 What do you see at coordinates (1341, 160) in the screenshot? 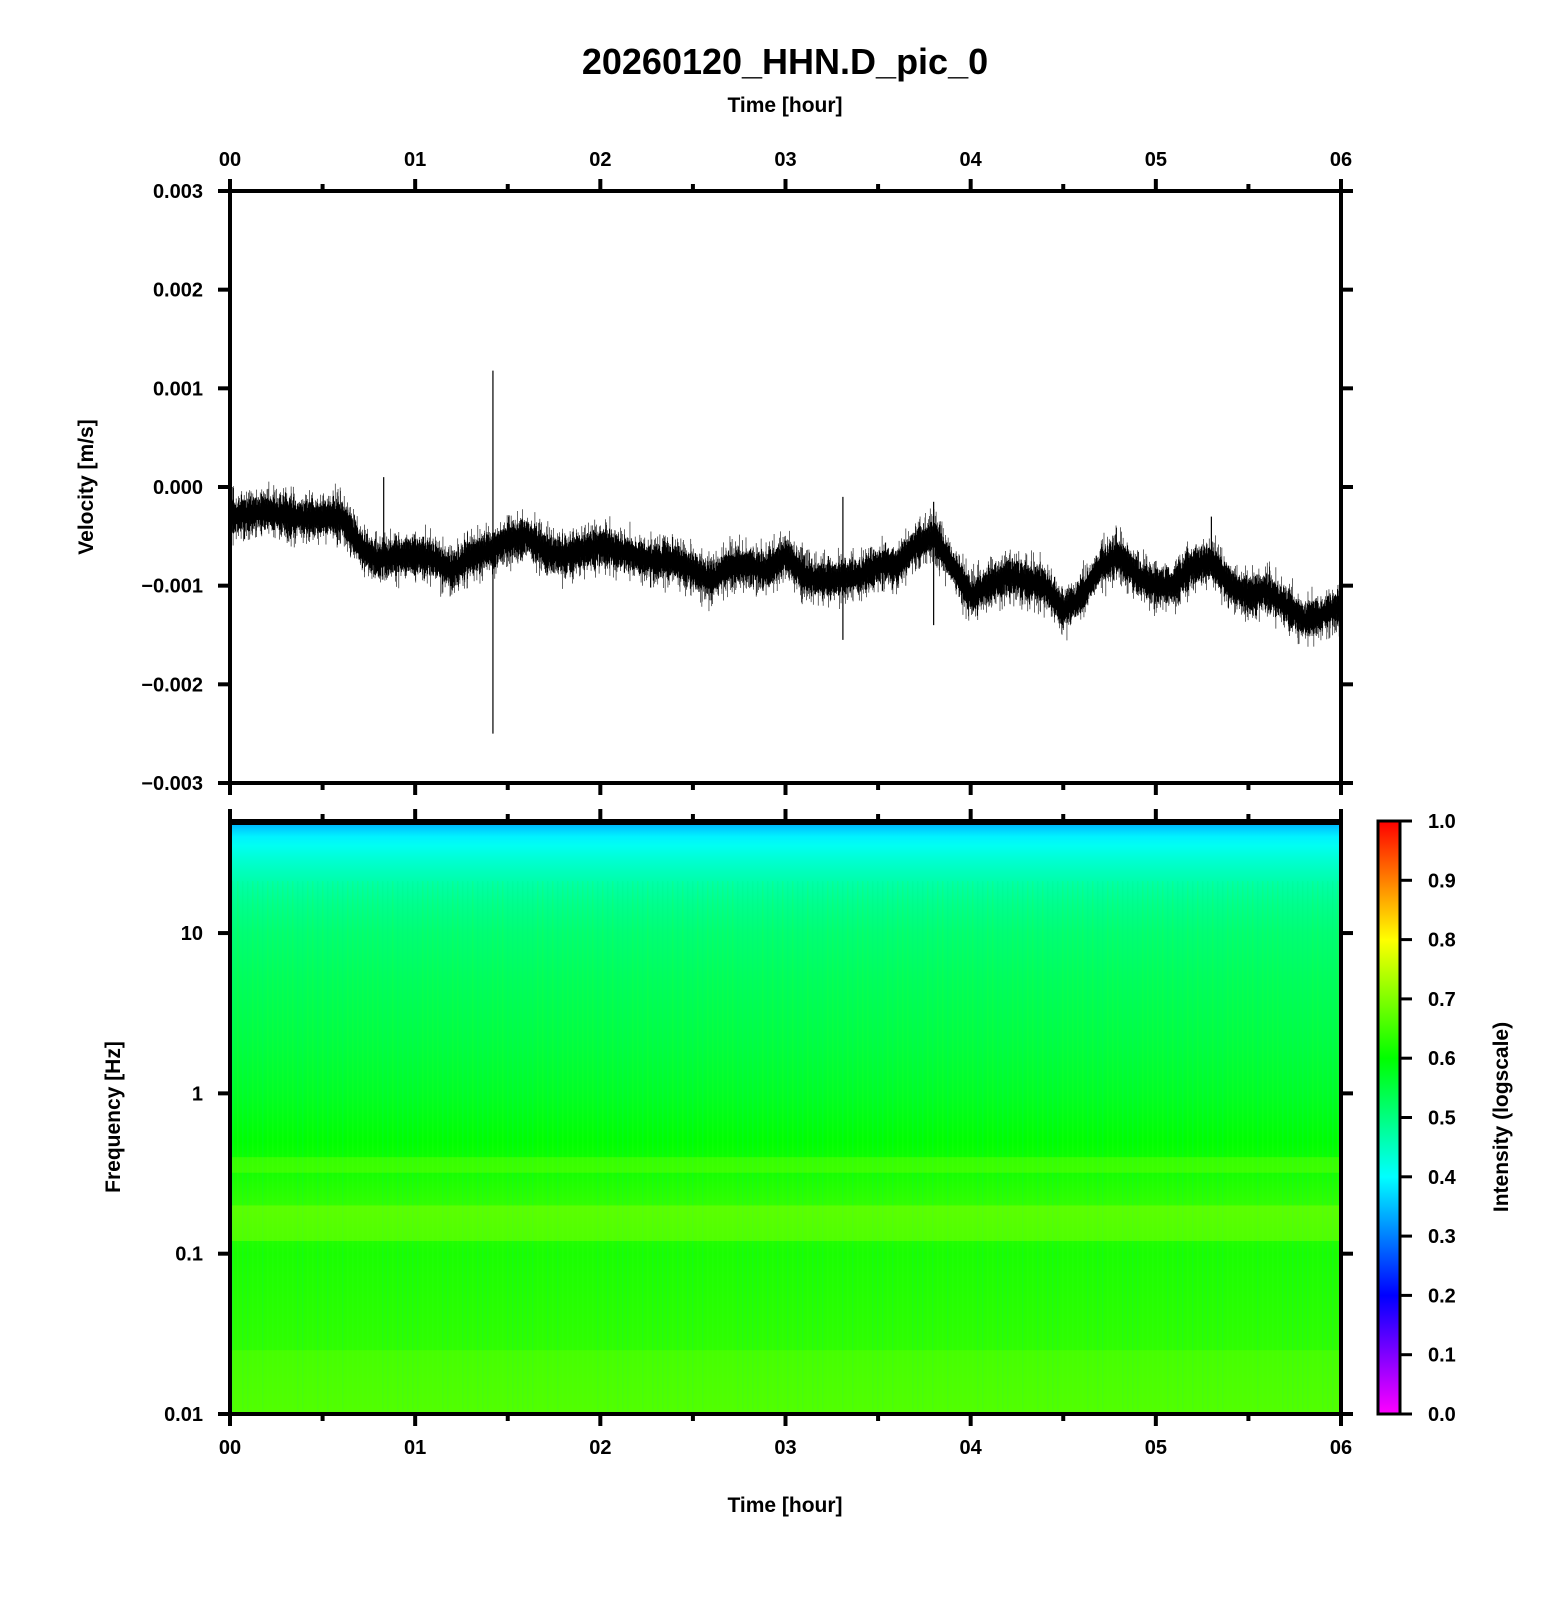
I see `waveform-top-x-tick-label: 06` at bounding box center [1341, 160].